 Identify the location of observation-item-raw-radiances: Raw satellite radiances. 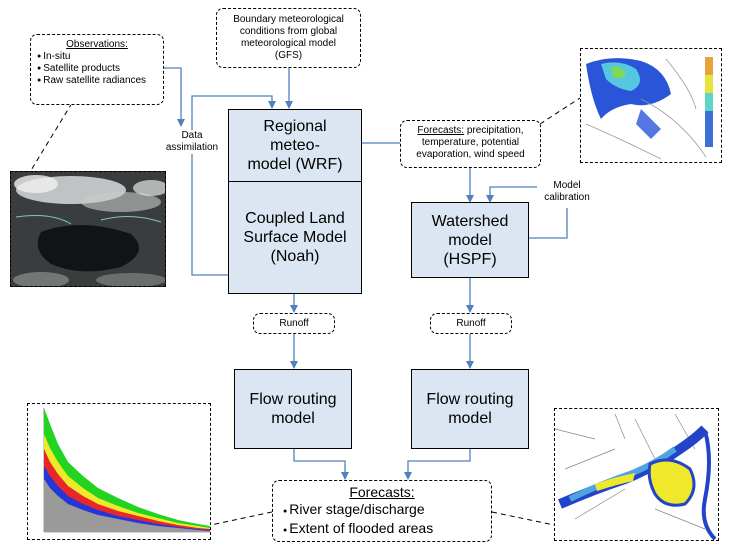
(97, 81).